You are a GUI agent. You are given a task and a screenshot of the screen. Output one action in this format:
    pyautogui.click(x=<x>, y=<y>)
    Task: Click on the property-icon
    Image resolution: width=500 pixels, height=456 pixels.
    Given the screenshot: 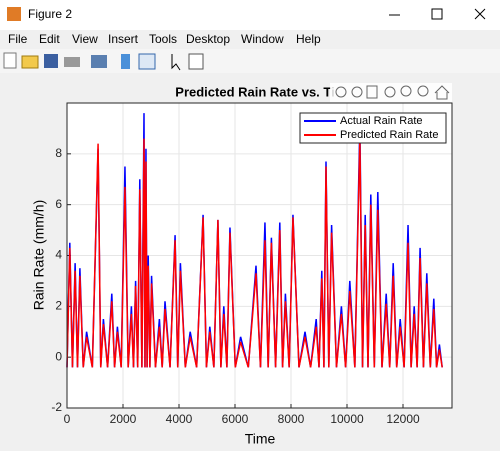 What is the action you would take?
    pyautogui.click(x=196, y=61)
    